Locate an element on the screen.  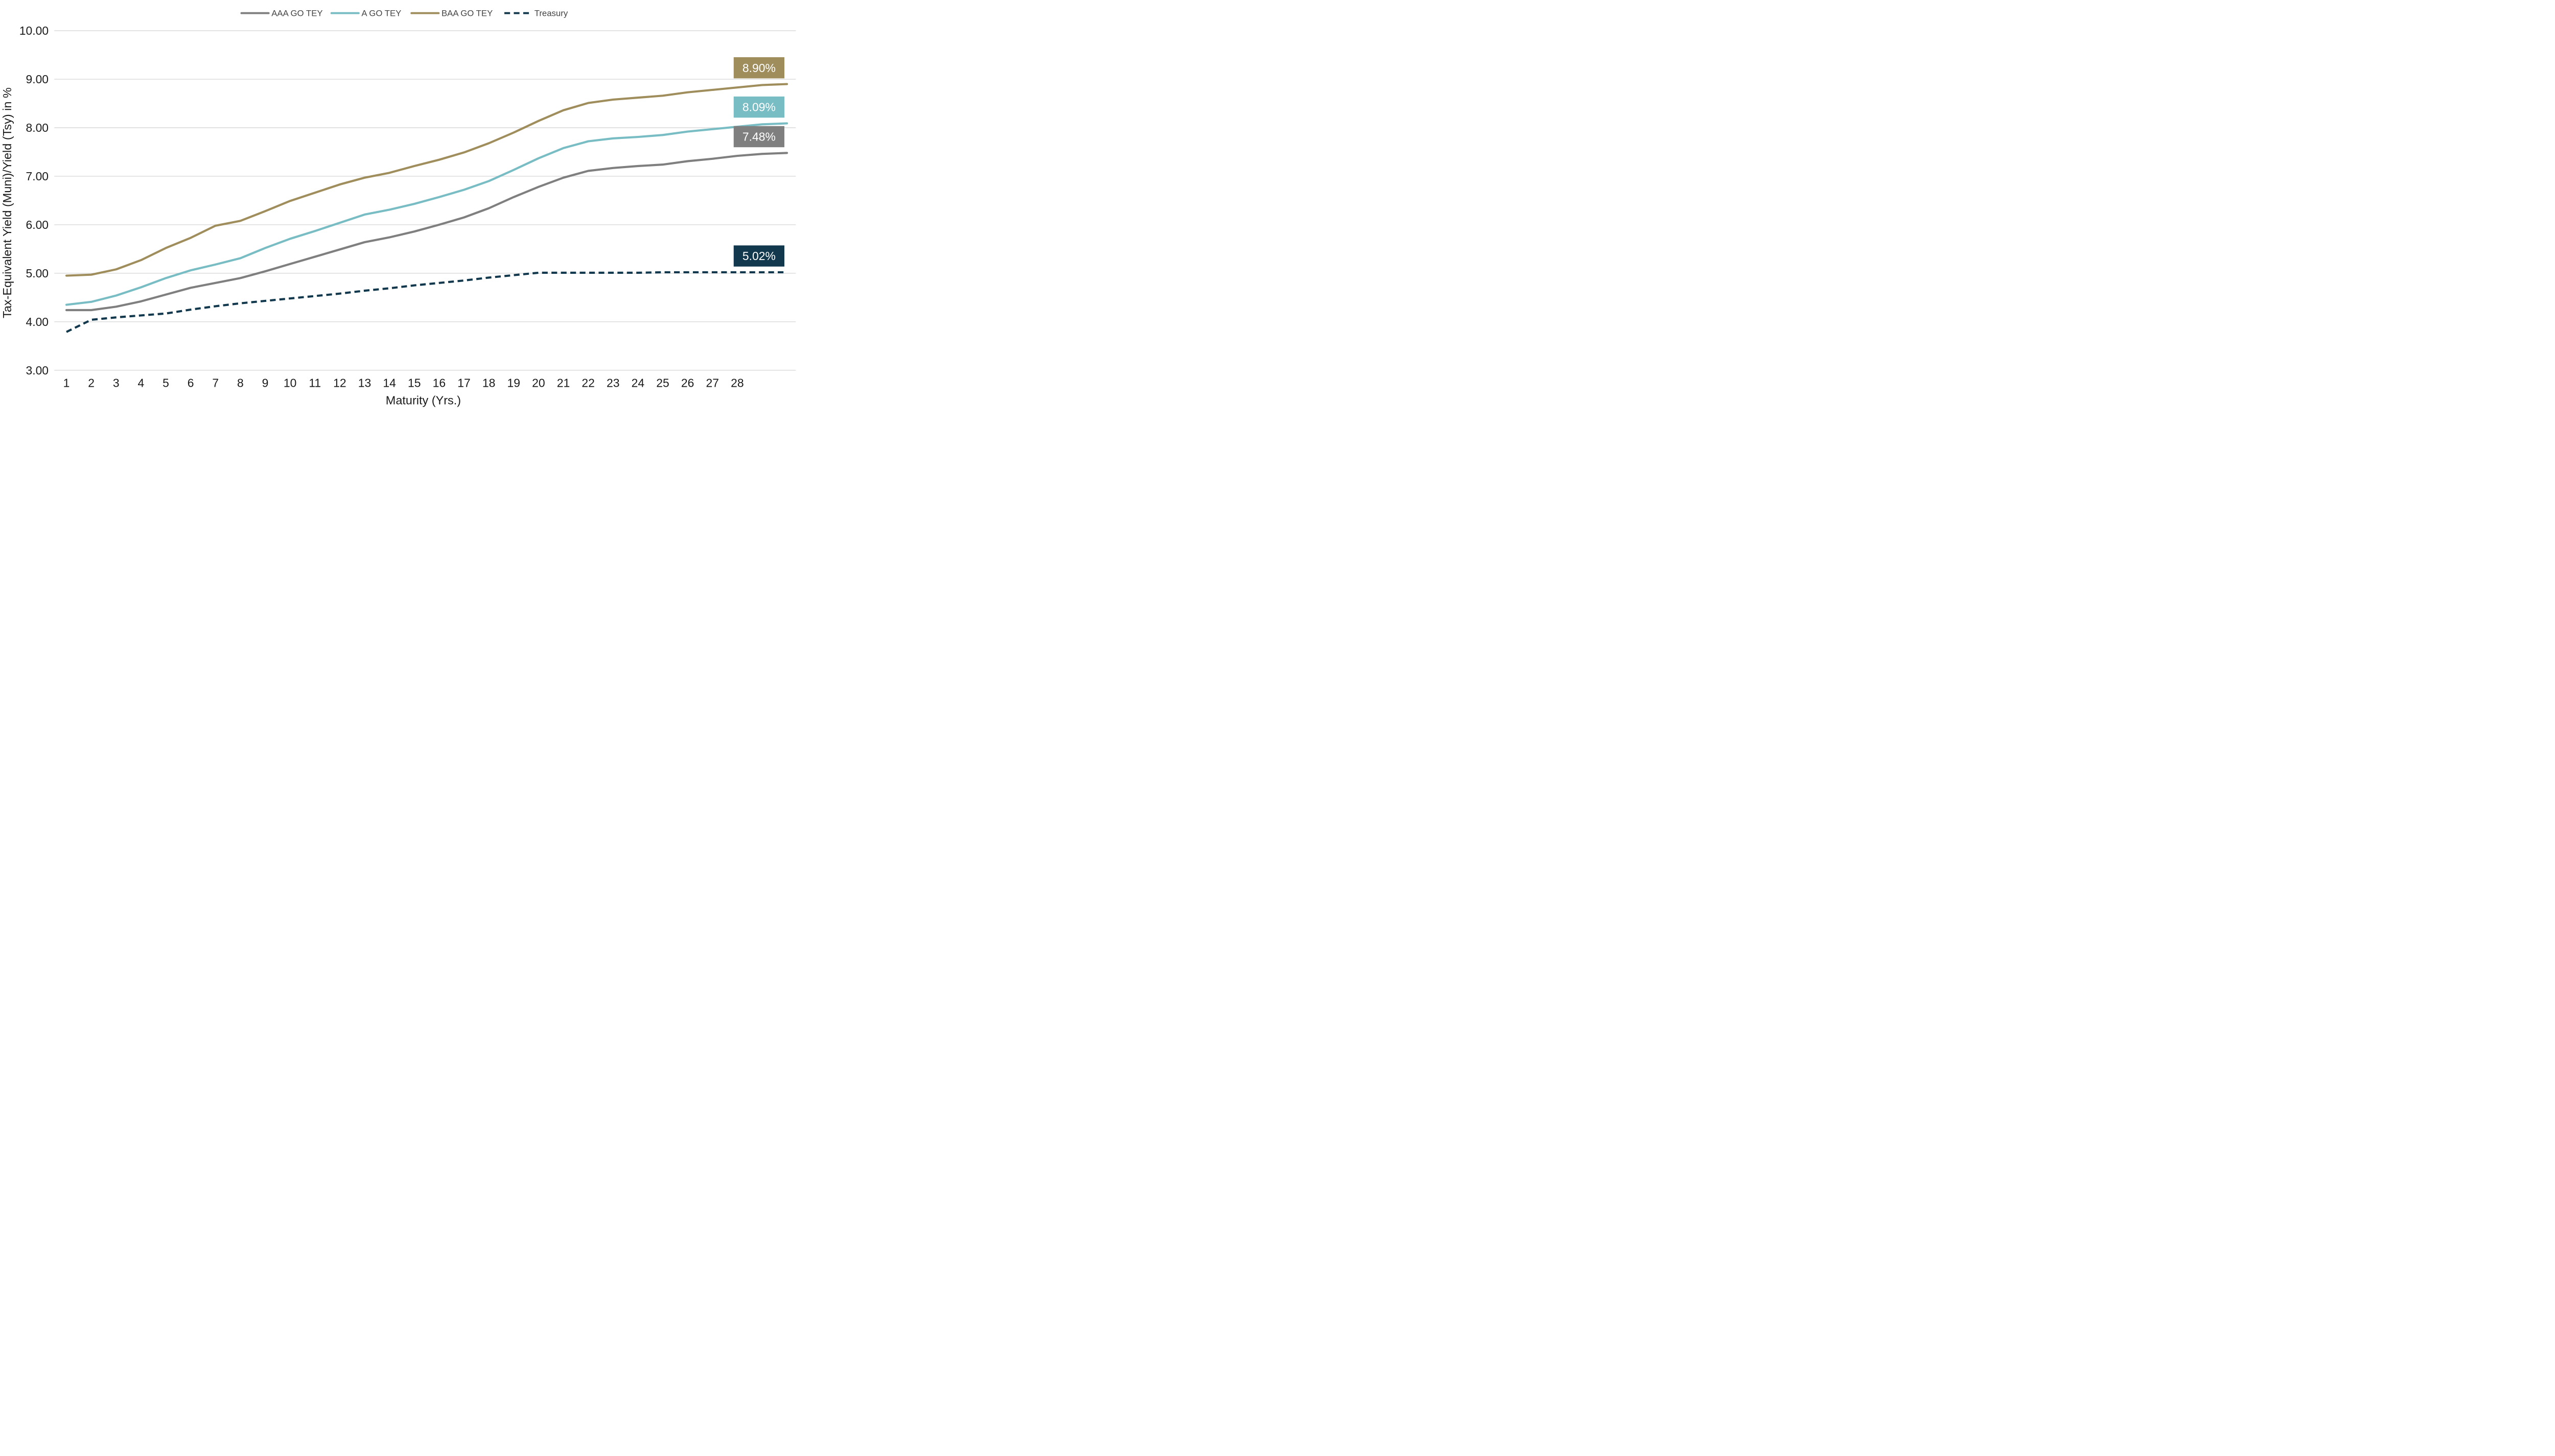
x-tick-label: 14 is located at coordinates (389, 383).